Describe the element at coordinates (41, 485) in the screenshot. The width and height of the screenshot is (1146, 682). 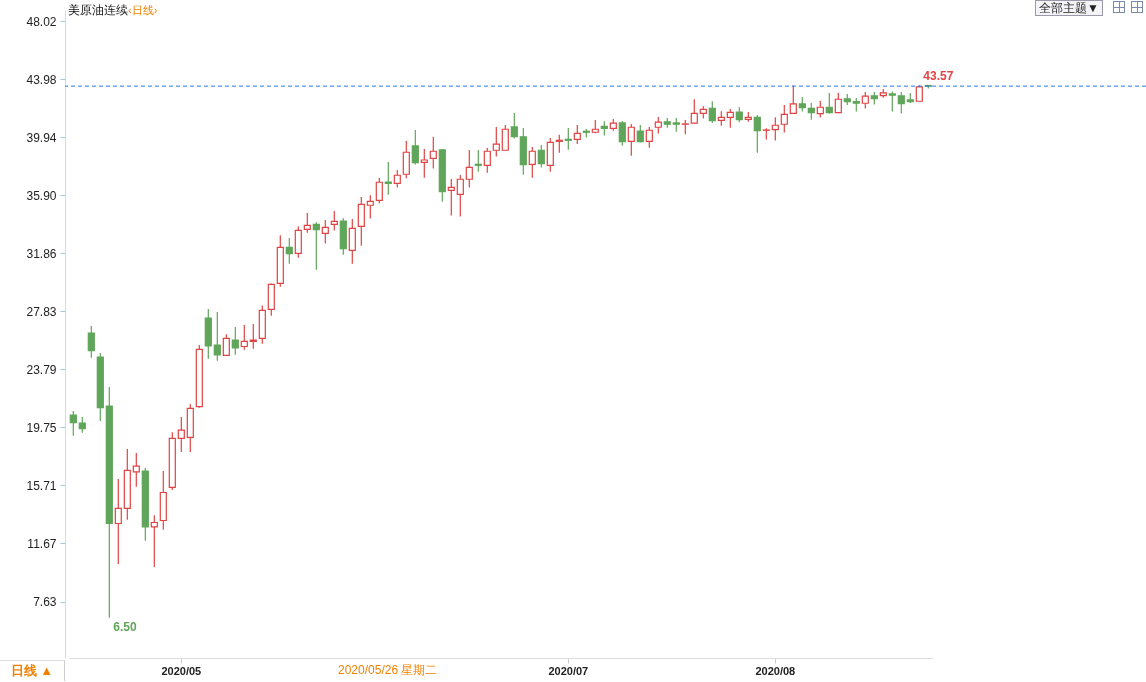
I see `y-tick-label: 15.71` at that location.